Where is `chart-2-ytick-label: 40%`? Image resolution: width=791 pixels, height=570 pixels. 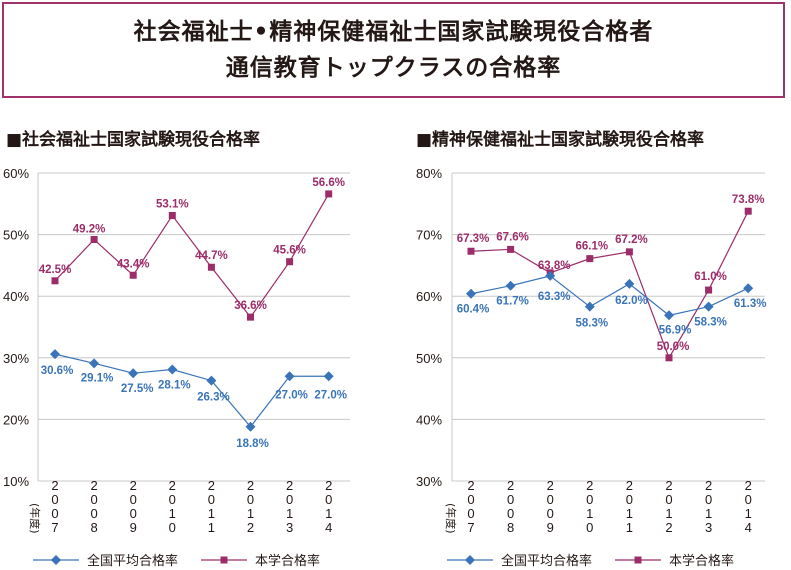
chart-2-ytick-label: 40% is located at coordinates (429, 419).